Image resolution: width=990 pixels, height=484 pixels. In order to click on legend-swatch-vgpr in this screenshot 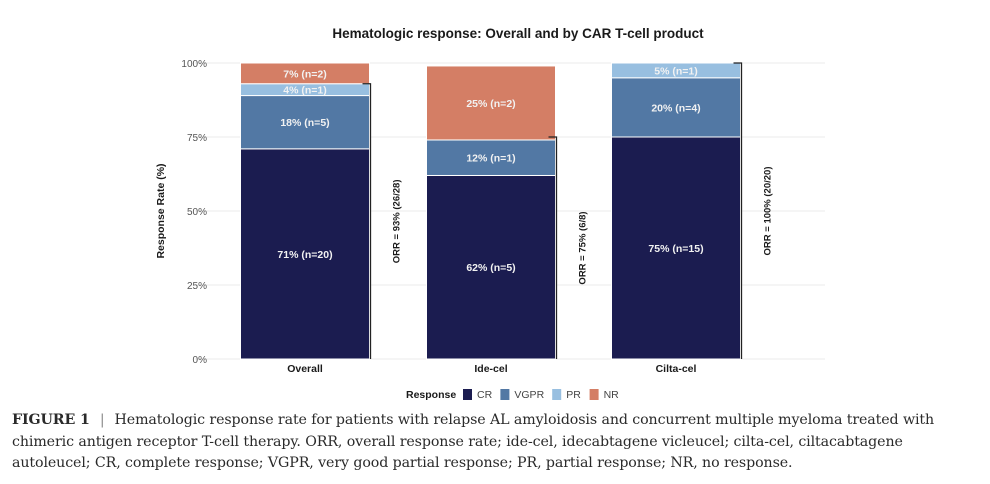, I will do `click(505, 394)`.